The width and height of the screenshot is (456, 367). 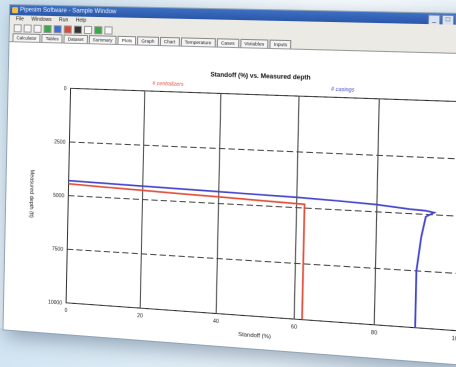 What do you see at coordinates (28, 28) in the screenshot?
I see `open-icon` at bounding box center [28, 28].